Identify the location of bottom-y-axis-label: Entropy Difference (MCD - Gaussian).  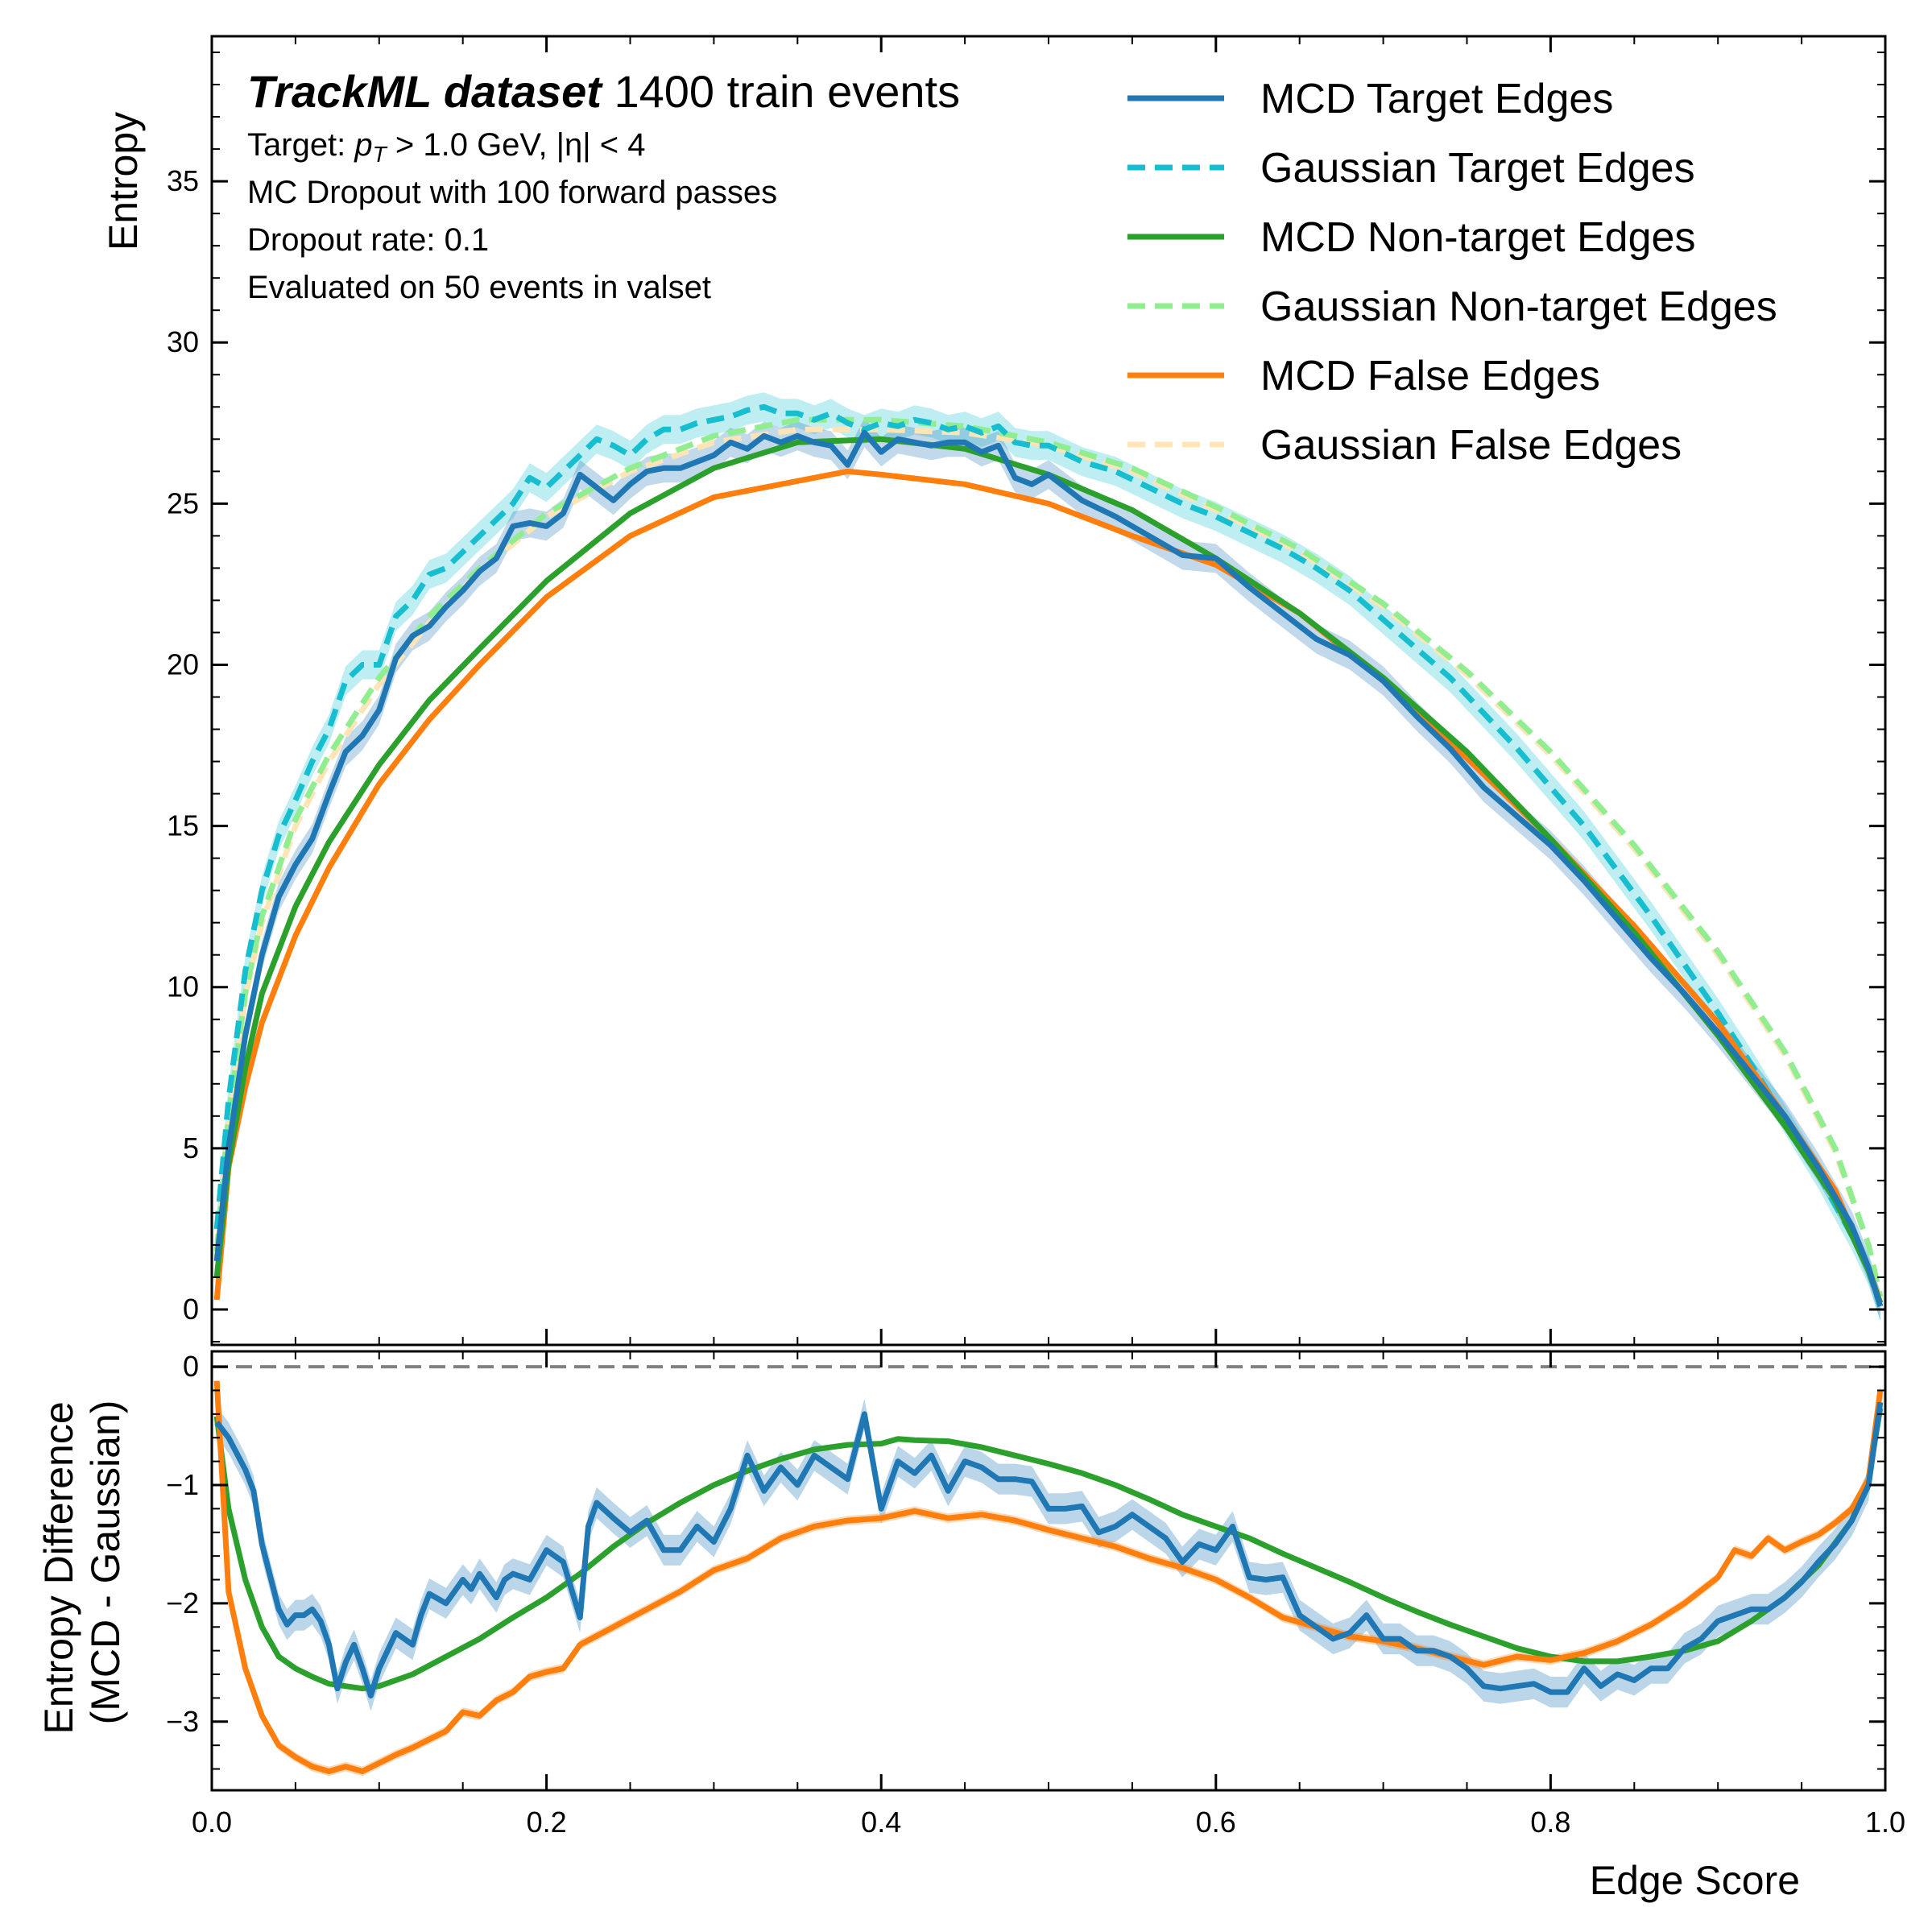
(82, 1562).